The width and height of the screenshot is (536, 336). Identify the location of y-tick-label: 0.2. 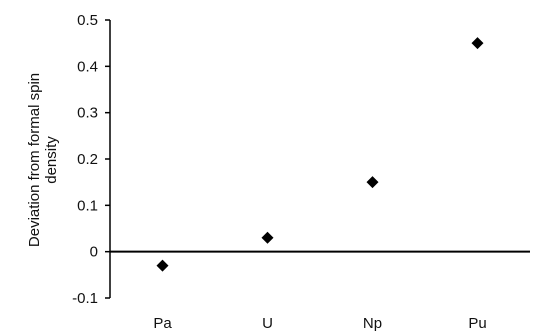
(87, 159).